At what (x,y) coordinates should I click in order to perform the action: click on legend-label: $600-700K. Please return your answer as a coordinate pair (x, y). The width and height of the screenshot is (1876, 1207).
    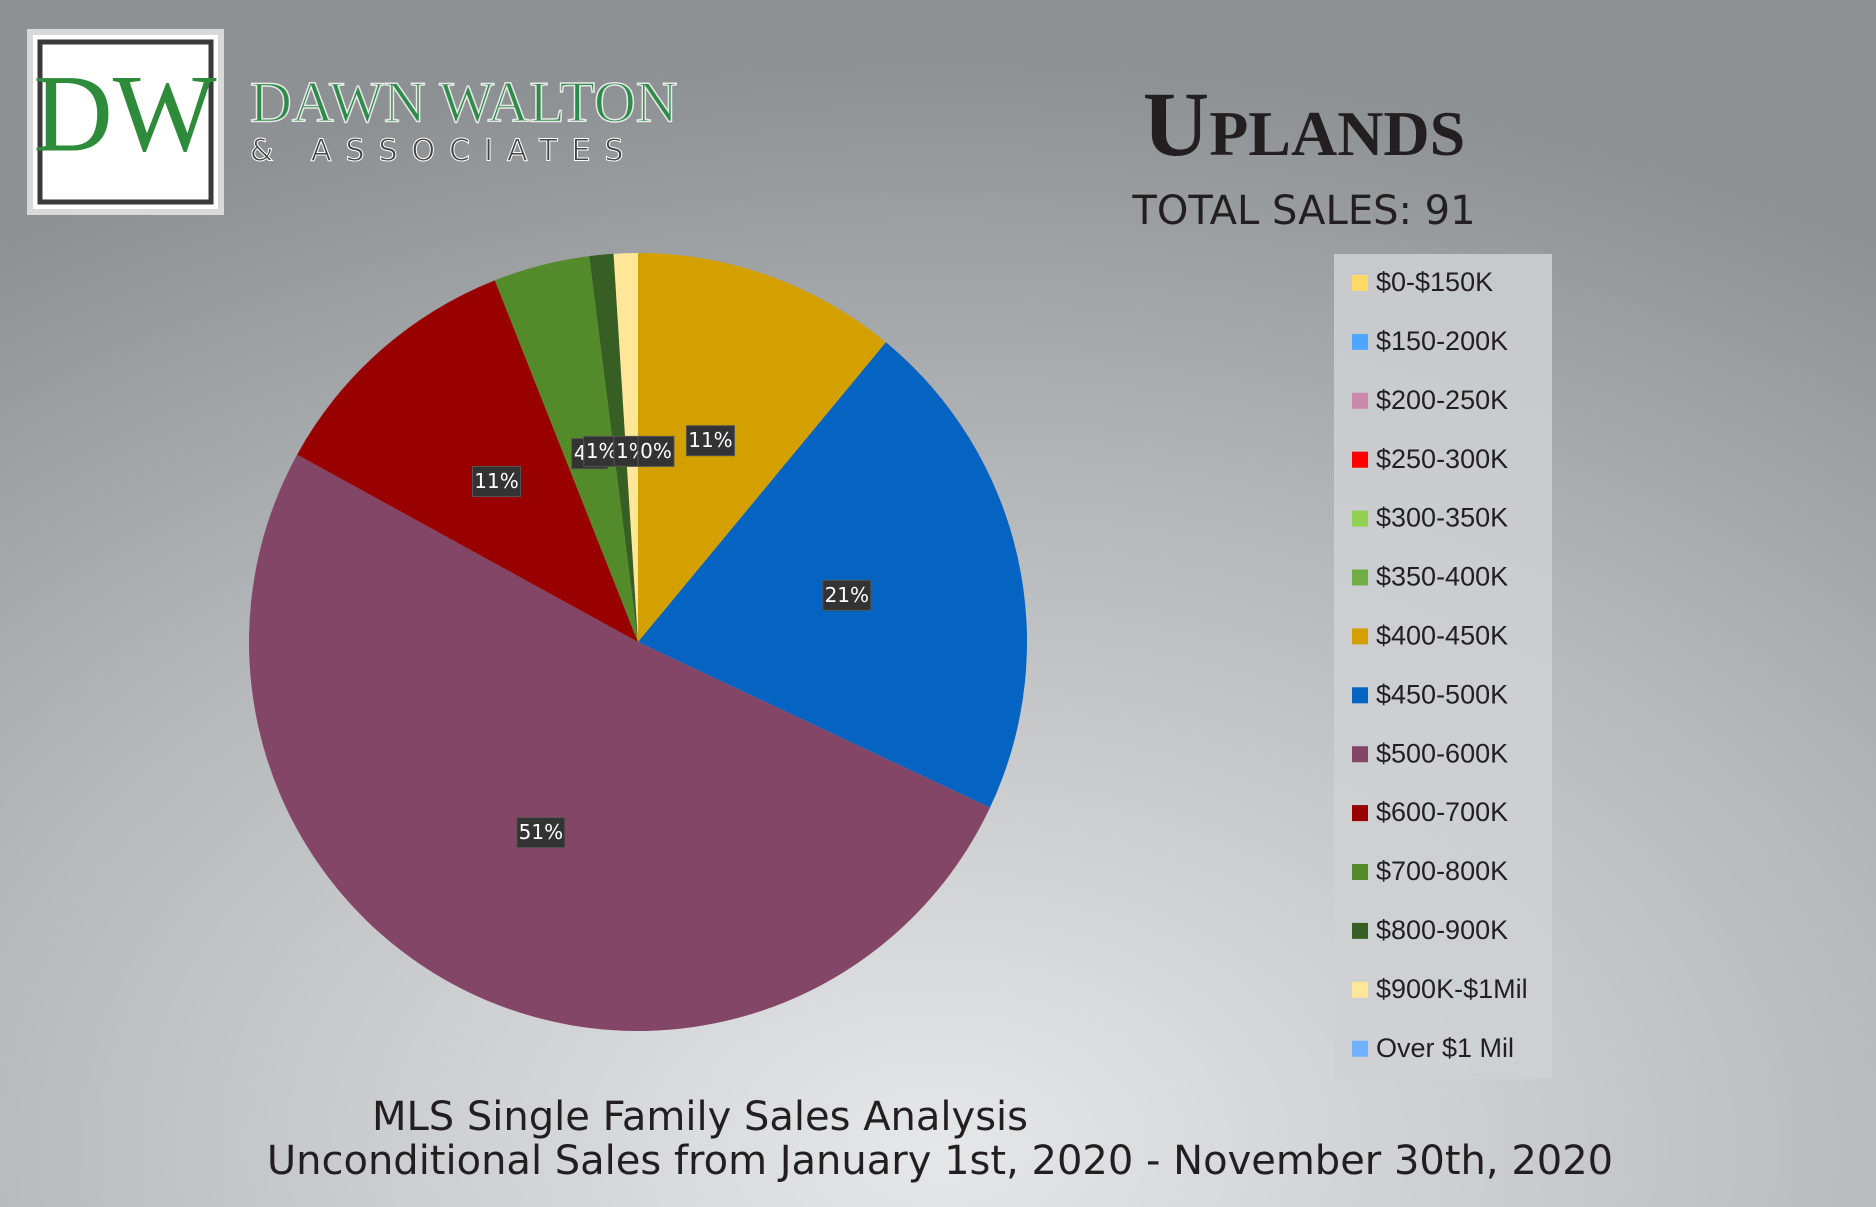
    Looking at the image, I should click on (1442, 812).